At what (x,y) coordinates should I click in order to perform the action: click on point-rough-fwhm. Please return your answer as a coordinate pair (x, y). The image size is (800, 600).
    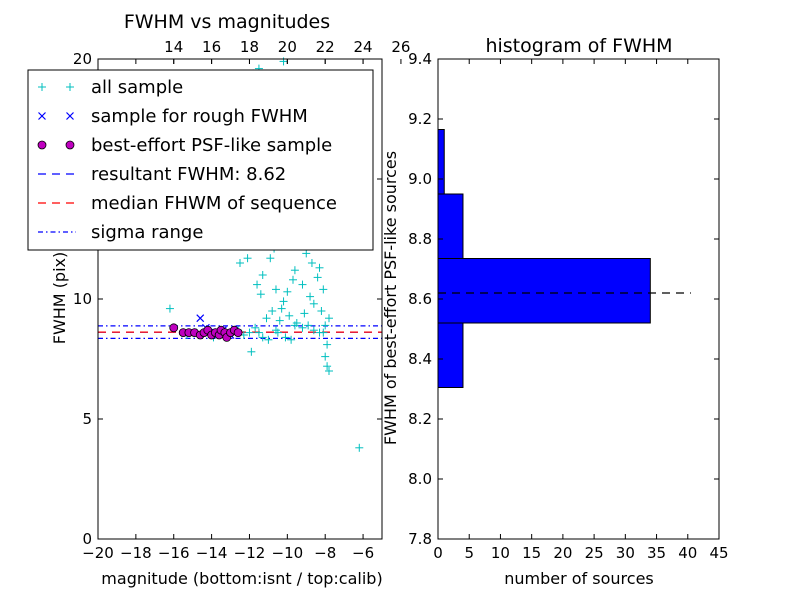
    Looking at the image, I should click on (200, 318).